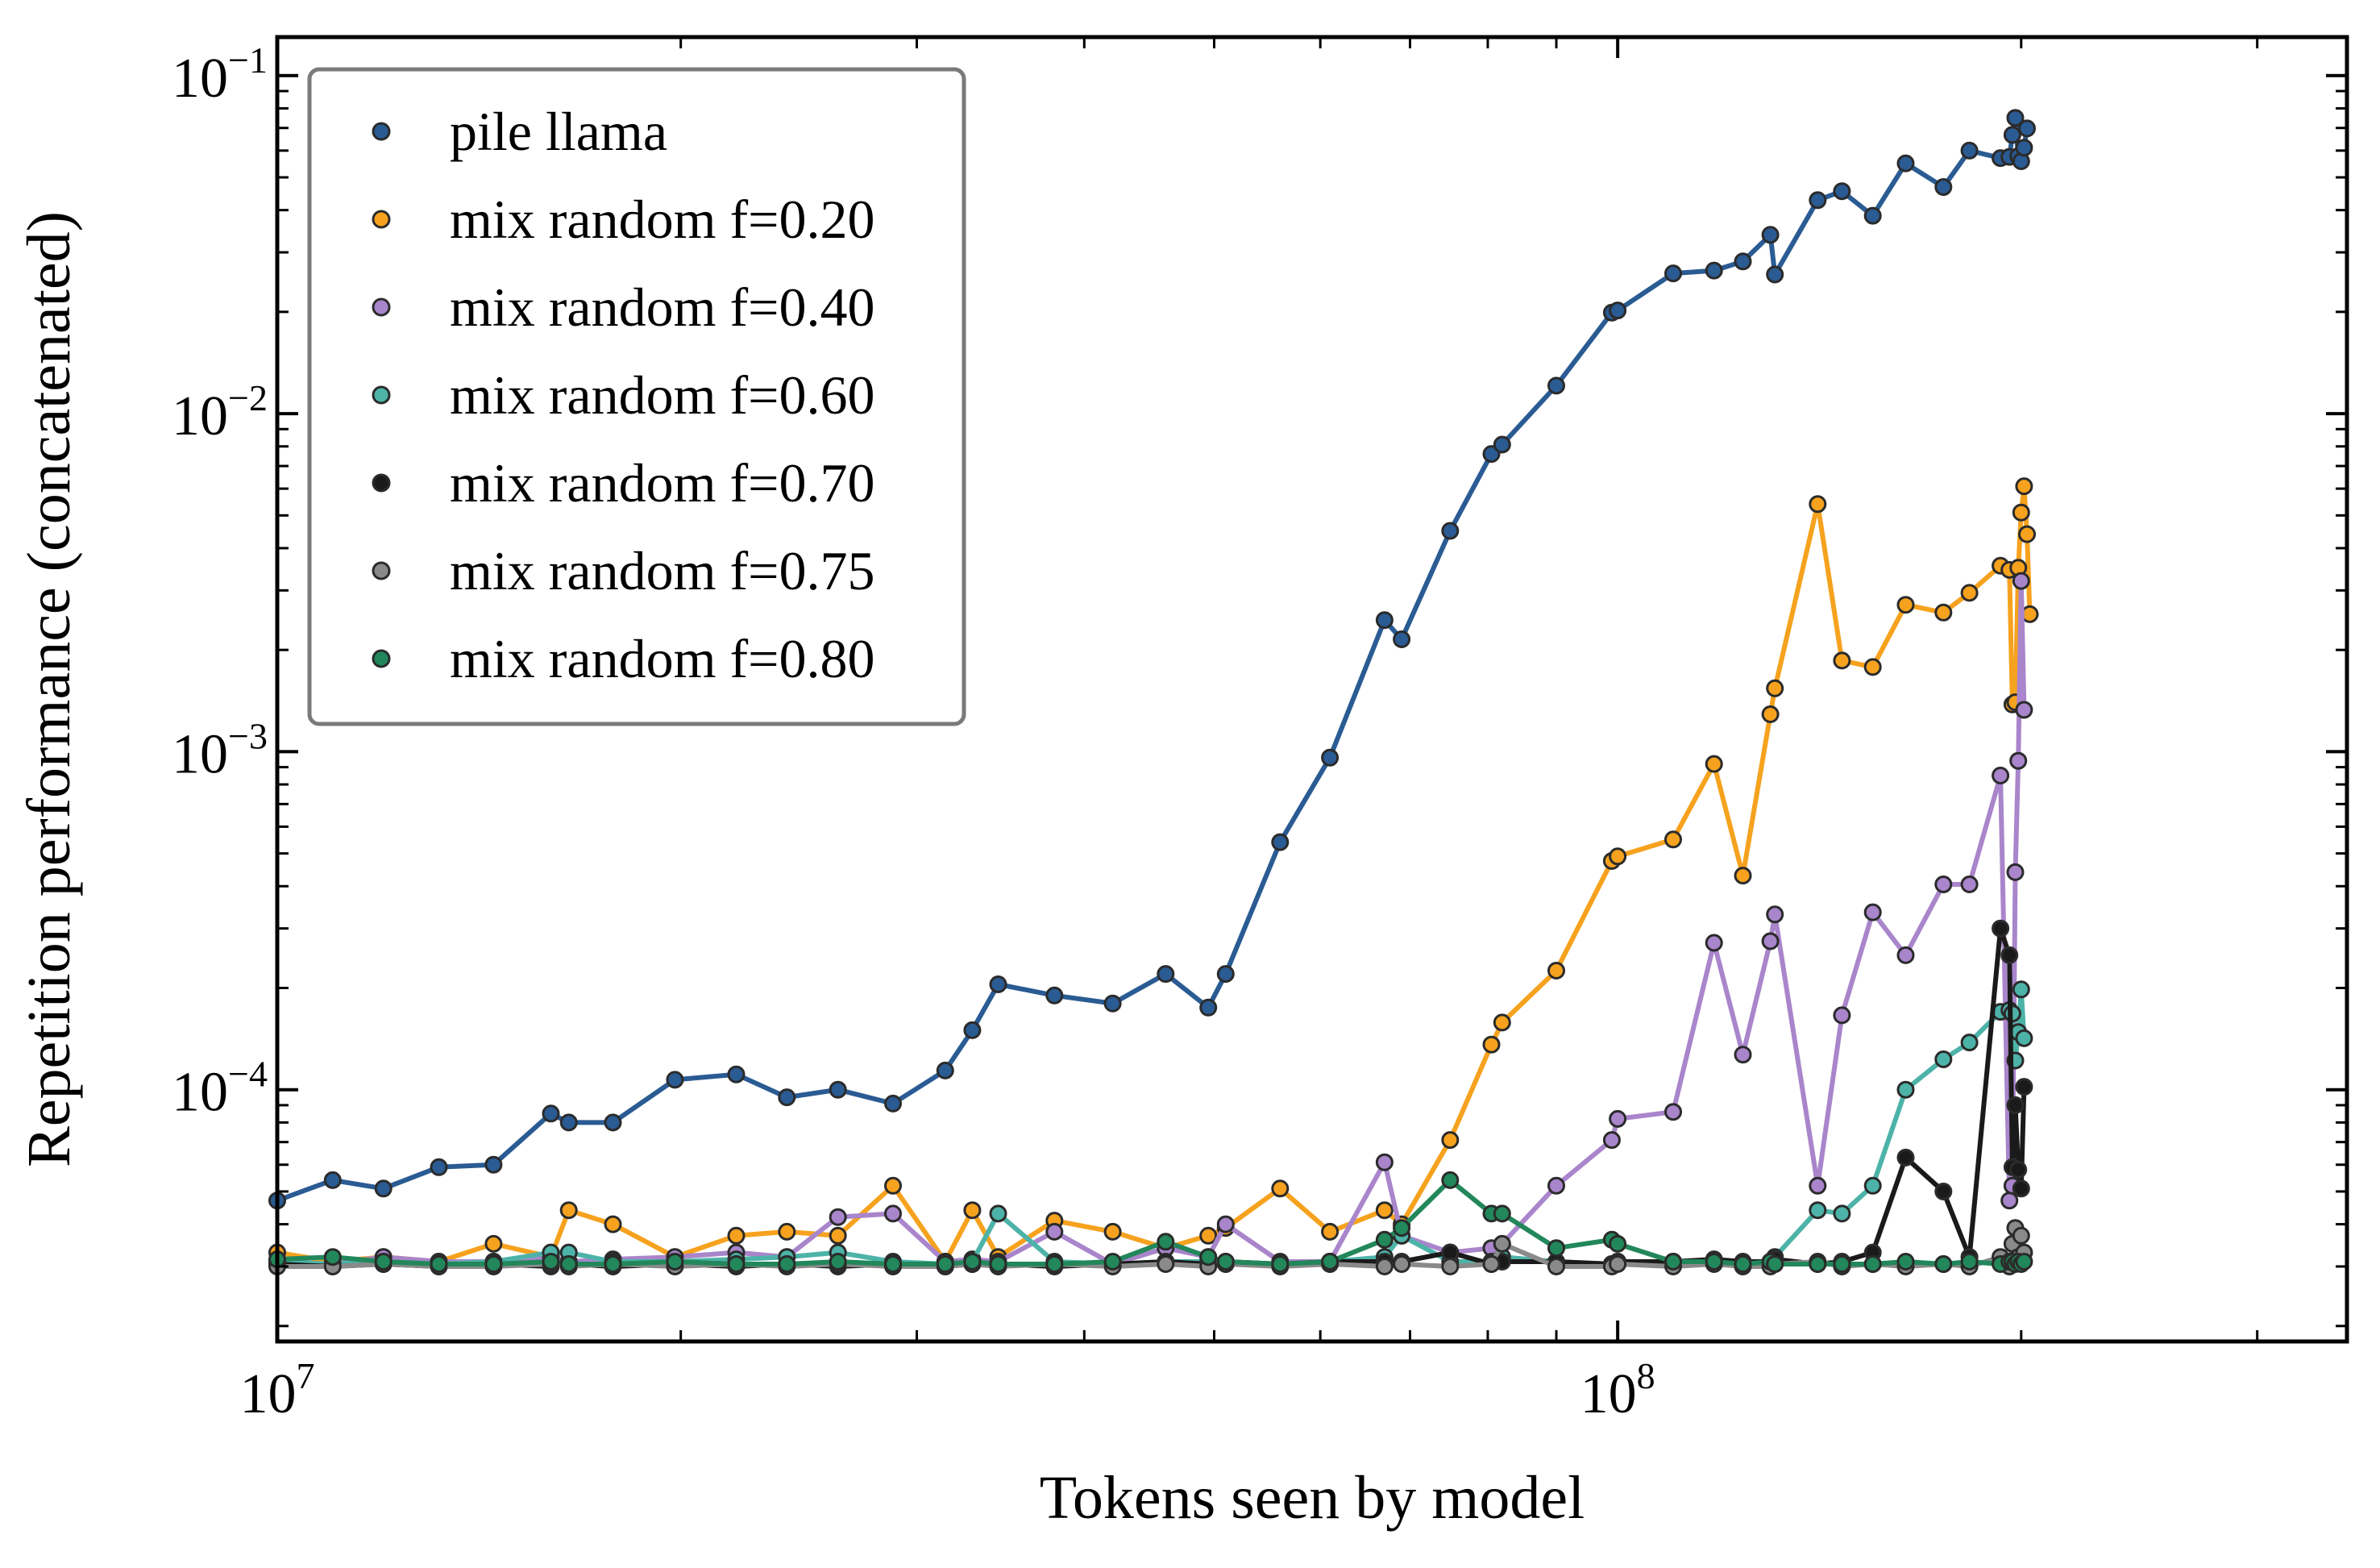 The height and width of the screenshot is (1568, 2380). What do you see at coordinates (662, 395) in the screenshot?
I see `legend-label: mix random f=0.60` at bounding box center [662, 395].